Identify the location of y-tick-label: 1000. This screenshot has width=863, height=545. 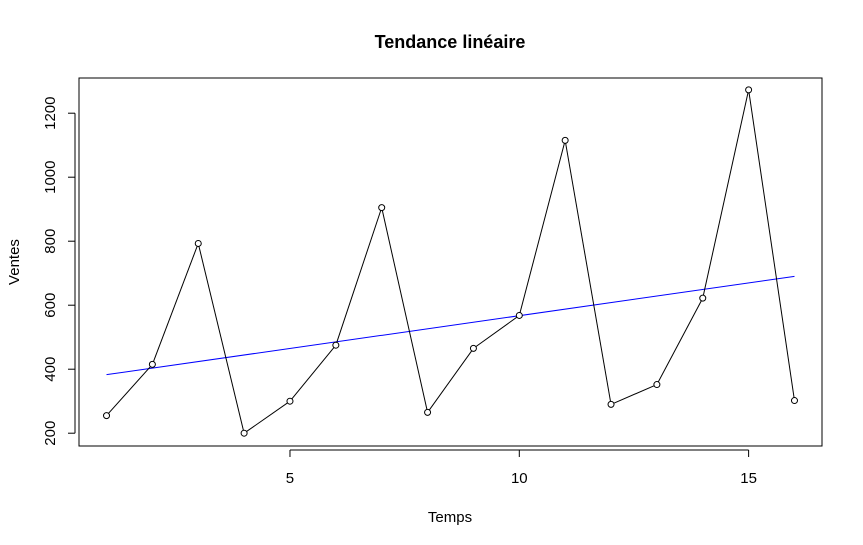
(50, 177).